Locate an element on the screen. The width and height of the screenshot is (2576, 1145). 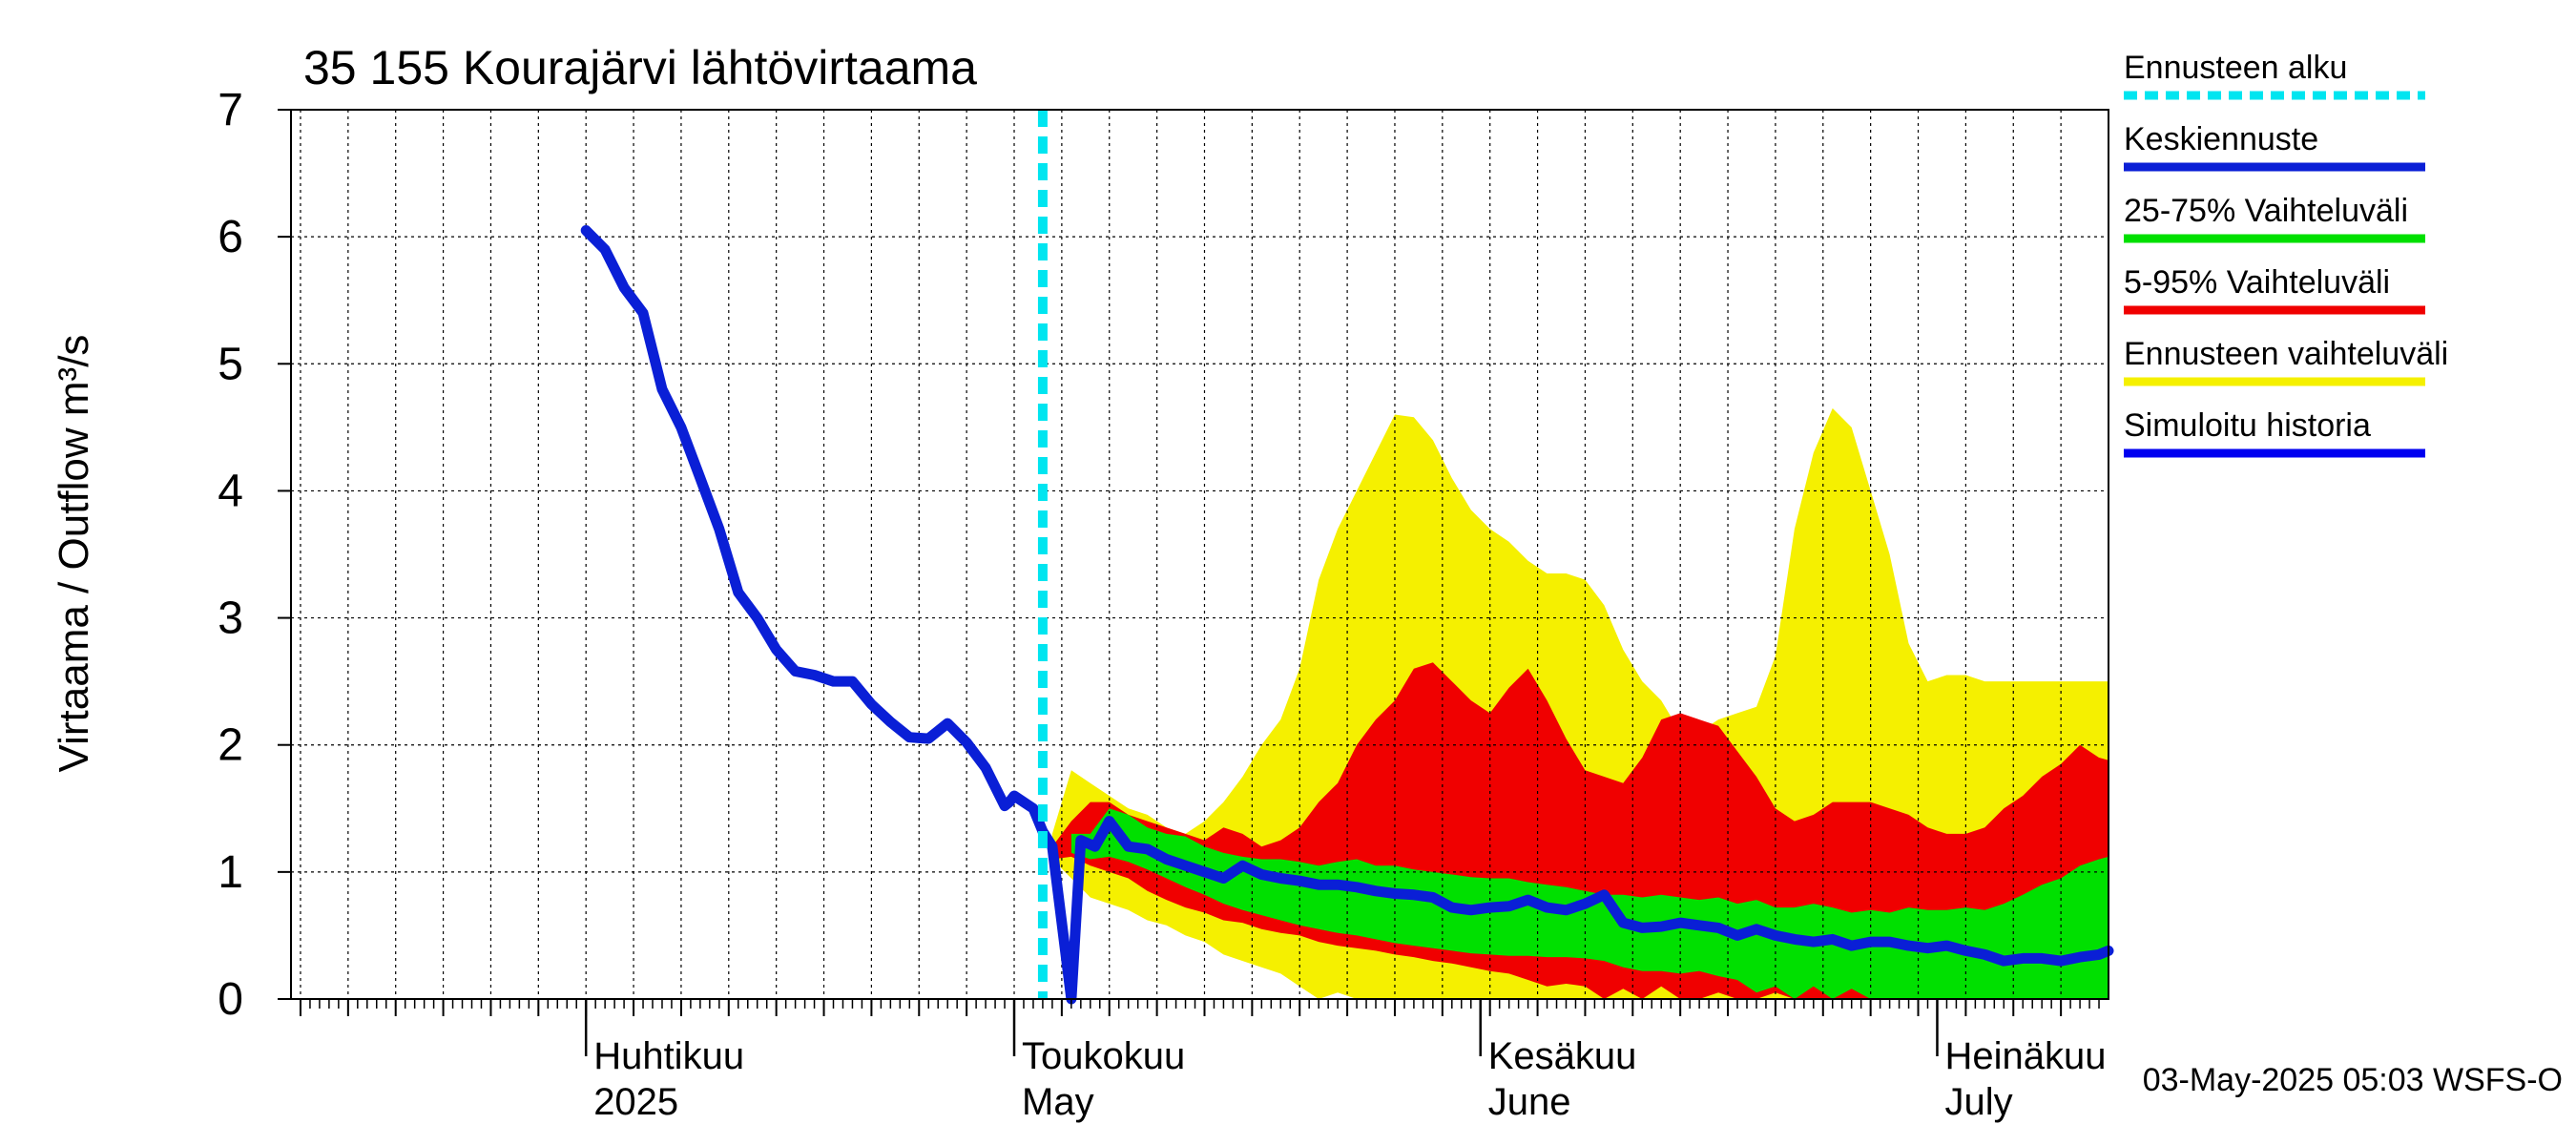
month-label-en: 2025 is located at coordinates (635, 1102).